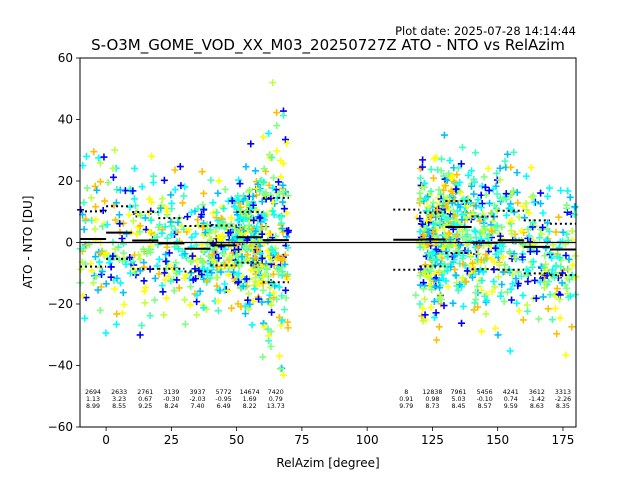 The image size is (640, 480). I want to click on bin-count-label: 3313, so click(563, 392).